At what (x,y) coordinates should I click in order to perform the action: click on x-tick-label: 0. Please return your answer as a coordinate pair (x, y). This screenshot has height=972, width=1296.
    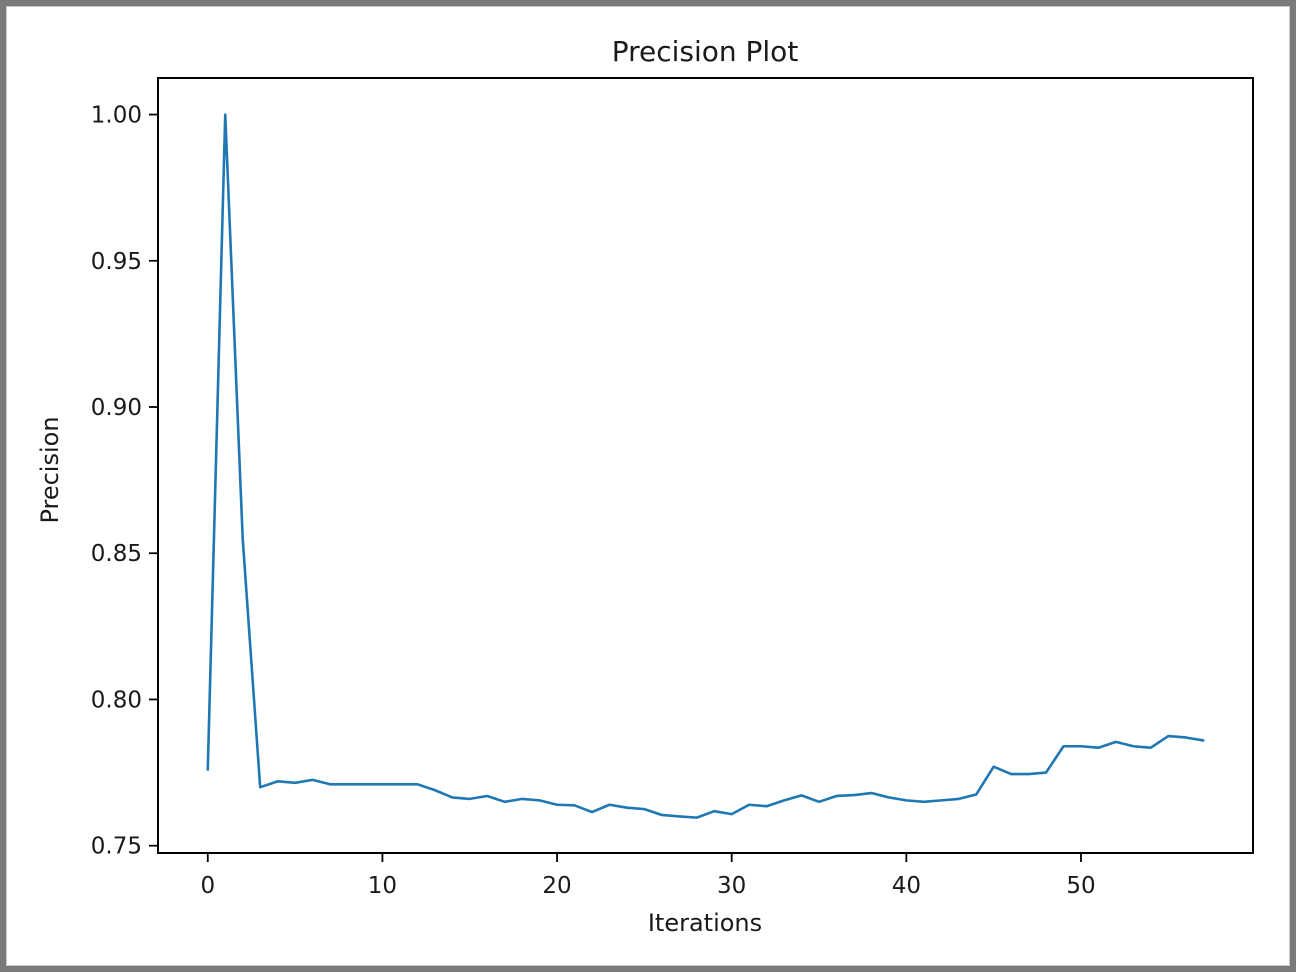
    Looking at the image, I should click on (207, 886).